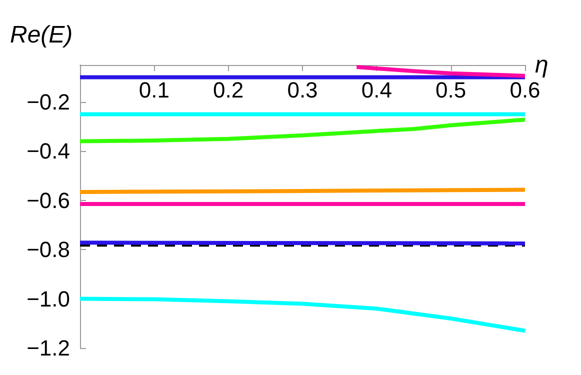 This screenshot has width=581, height=375. What do you see at coordinates (48, 249) in the screenshot?
I see `y-tick-label: −0.8` at bounding box center [48, 249].